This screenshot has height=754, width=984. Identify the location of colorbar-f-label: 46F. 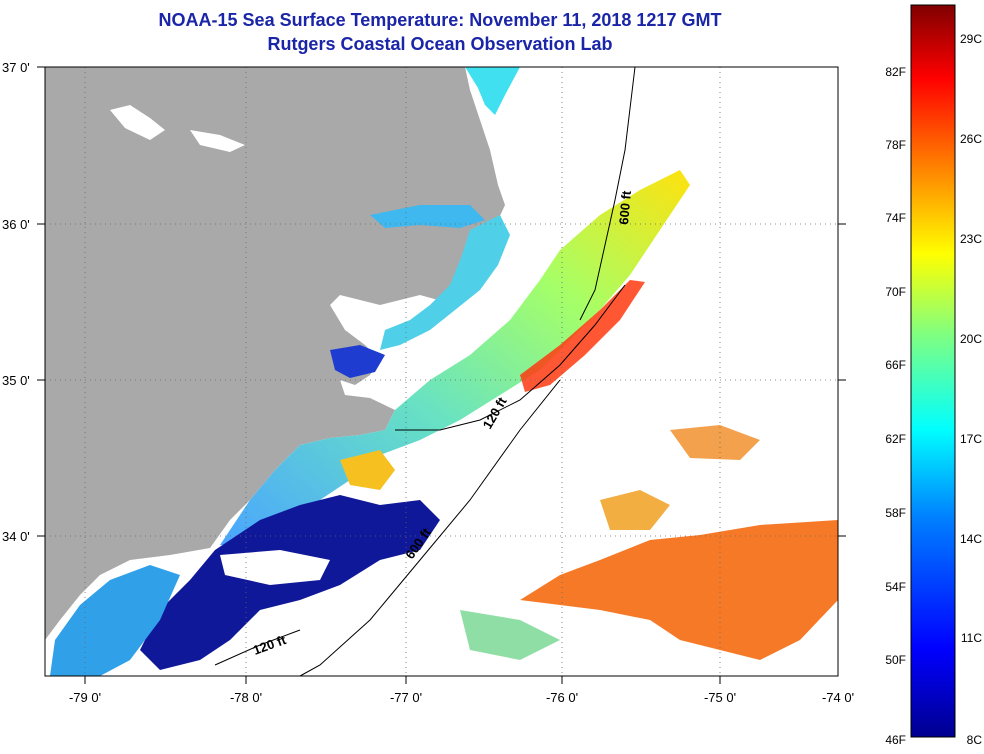
(895, 740).